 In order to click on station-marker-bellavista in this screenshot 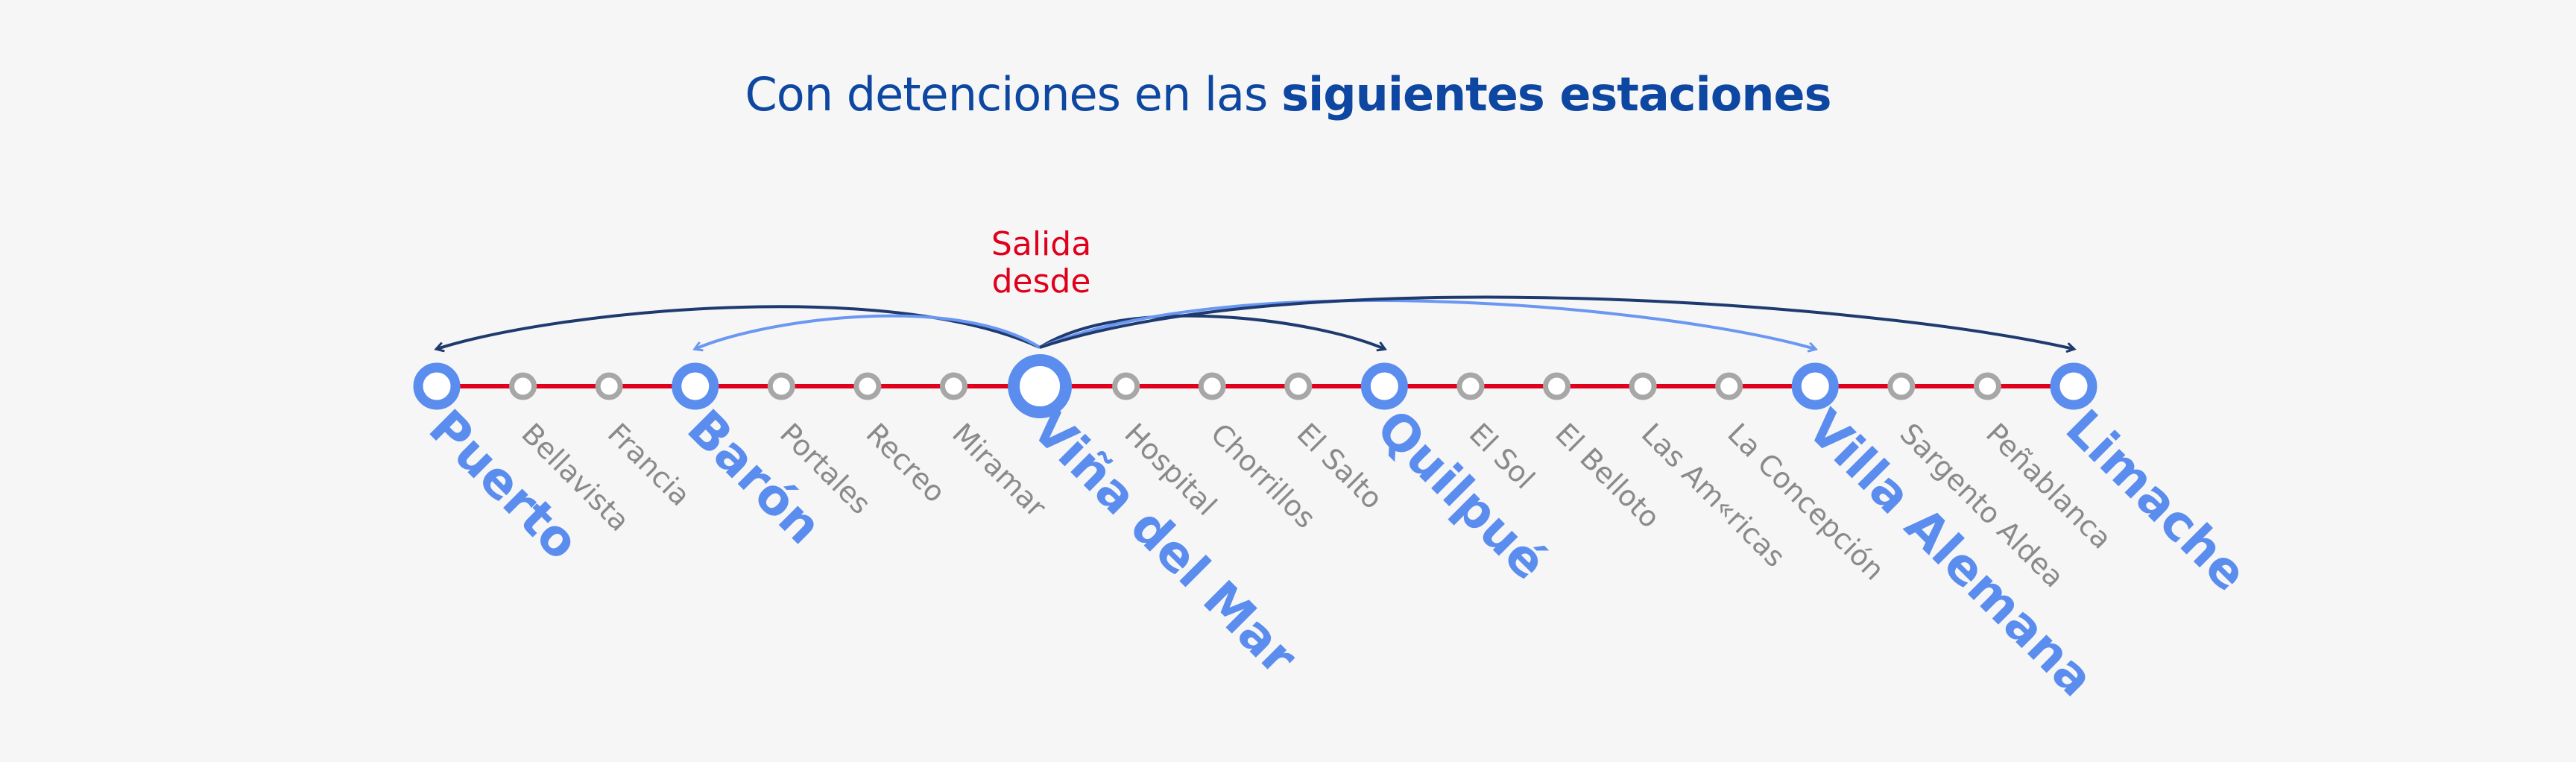, I will do `click(523, 386)`.